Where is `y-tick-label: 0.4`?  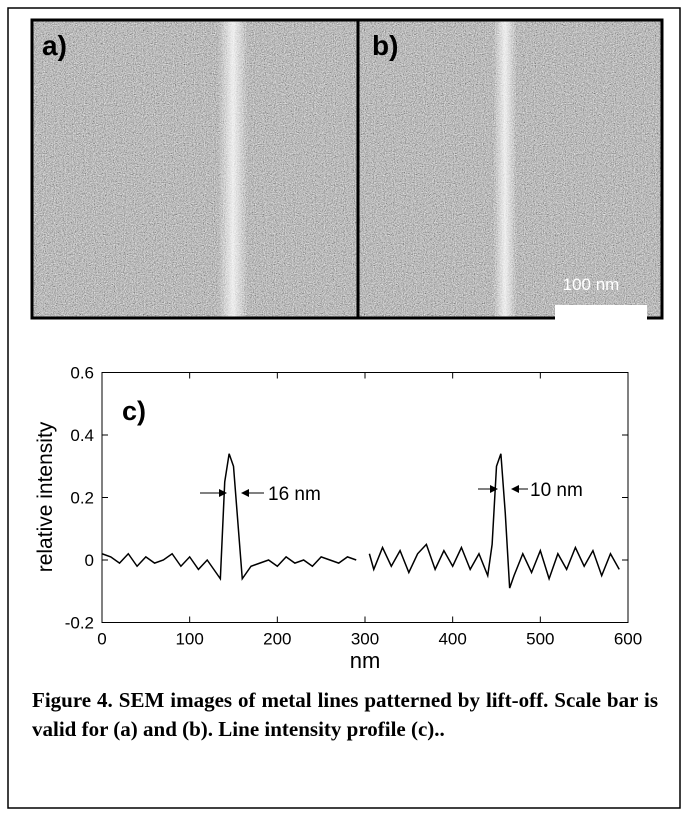 y-tick-label: 0.4 is located at coordinates (82, 435).